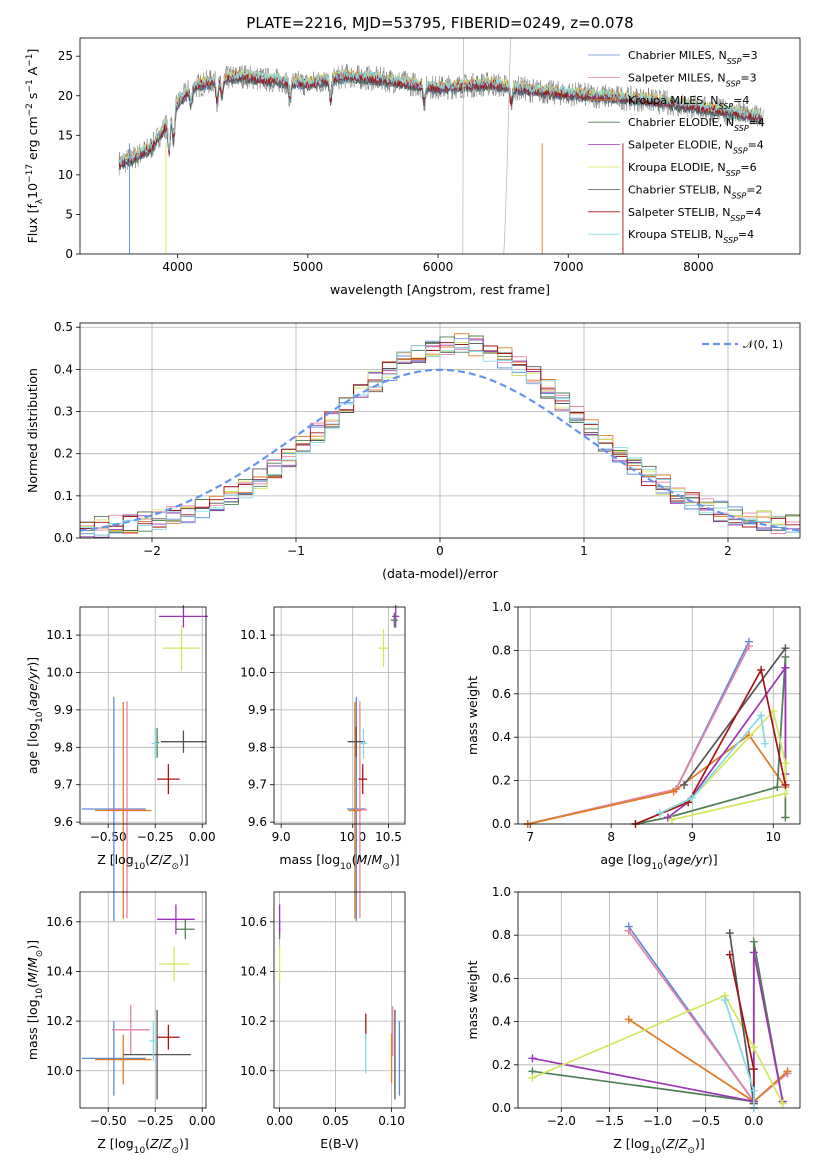 The width and height of the screenshot is (819, 1170). What do you see at coordinates (155, 837) in the screenshot?
I see `x-tick-label: −0.25` at bounding box center [155, 837].